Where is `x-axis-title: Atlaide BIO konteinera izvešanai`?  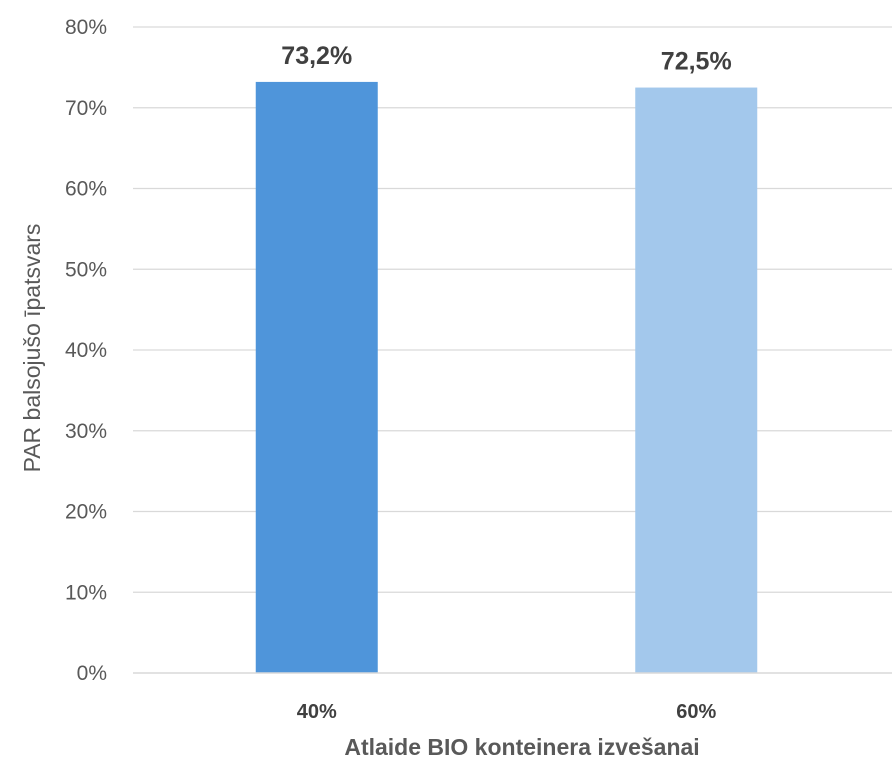
x-axis-title: Atlaide BIO konteinera izvešanai is located at coordinates (521, 747).